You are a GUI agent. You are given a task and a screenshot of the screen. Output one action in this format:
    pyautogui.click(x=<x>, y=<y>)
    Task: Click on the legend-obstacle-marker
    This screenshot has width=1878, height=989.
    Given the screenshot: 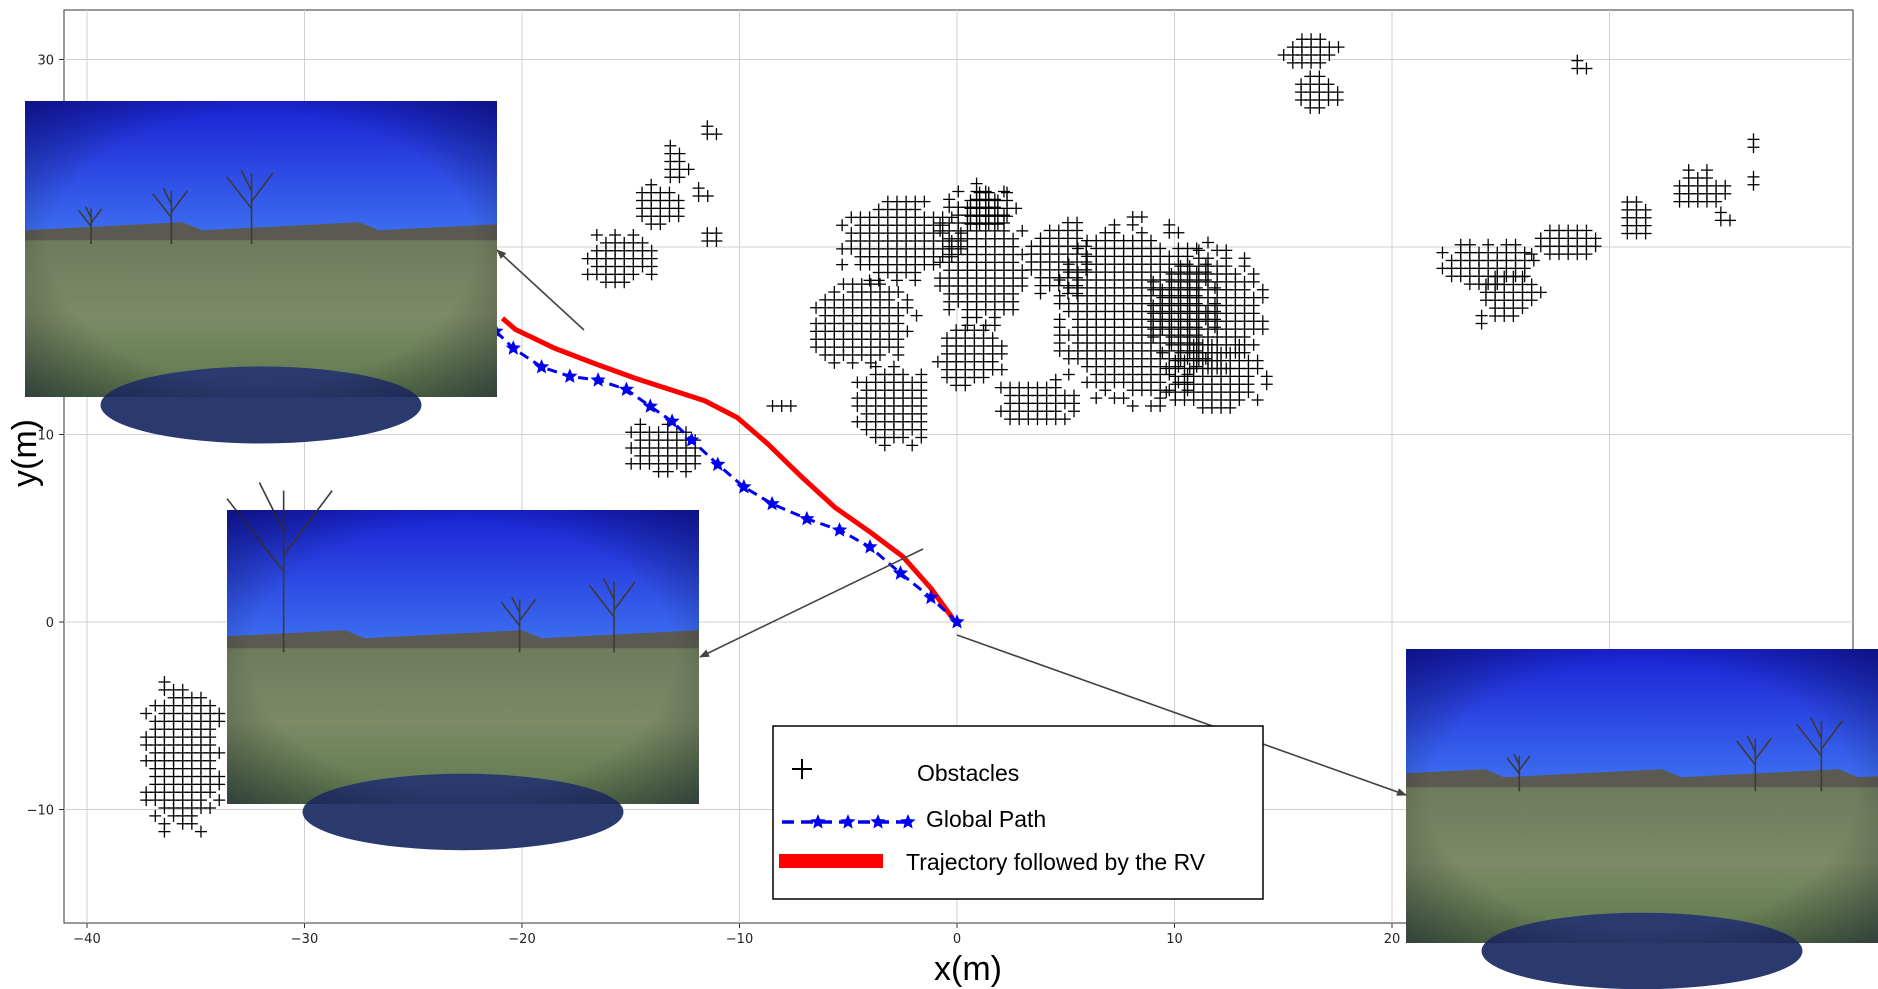 What is the action you would take?
    pyautogui.click(x=802, y=769)
    